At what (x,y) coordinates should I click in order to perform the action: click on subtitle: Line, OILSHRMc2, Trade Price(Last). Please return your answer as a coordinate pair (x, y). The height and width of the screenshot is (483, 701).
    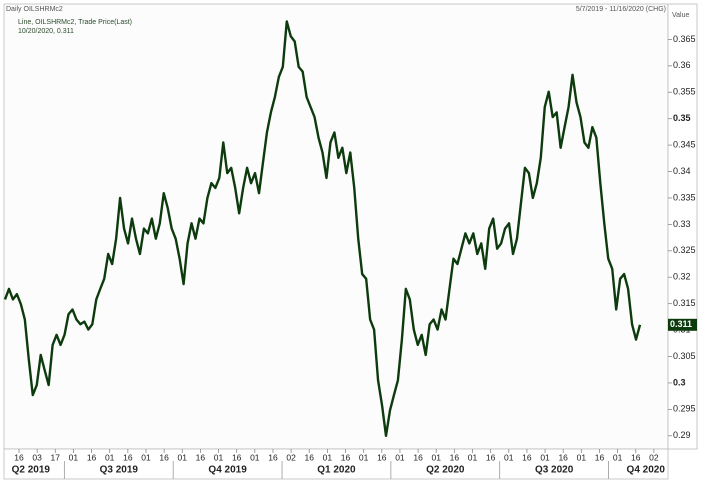
    Looking at the image, I should click on (75, 22).